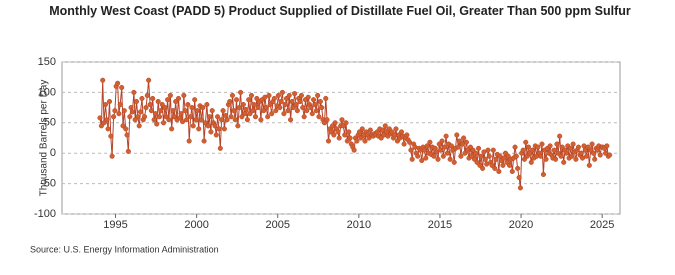 This screenshot has width=675, height=275. What do you see at coordinates (47, 92) in the screenshot?
I see `y-tick-label: 100` at bounding box center [47, 92].